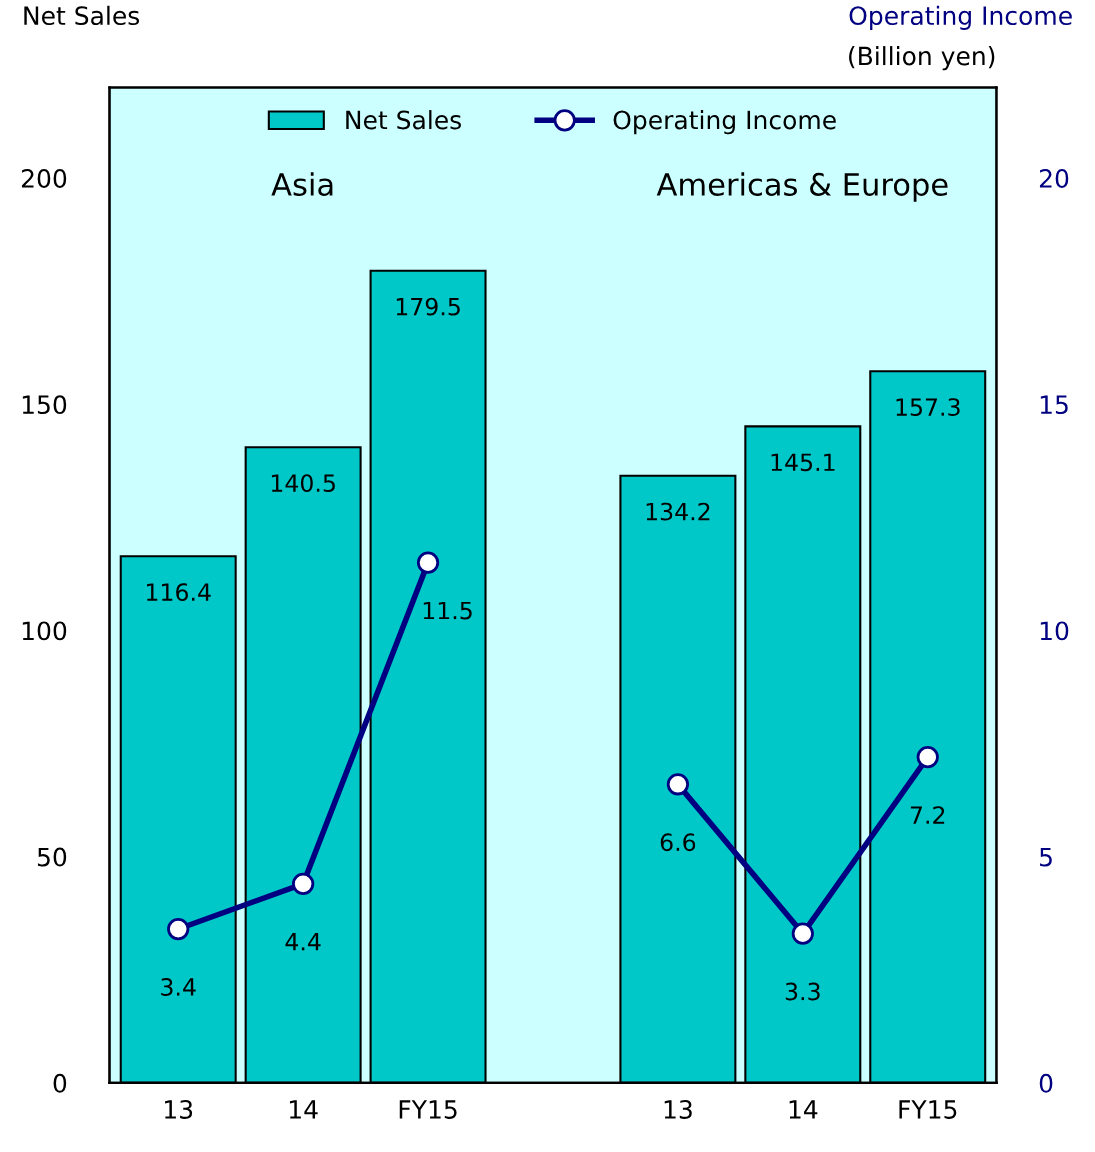 This screenshot has width=1095, height=1152. I want to click on y2-tick-label: 20, so click(1054, 178).